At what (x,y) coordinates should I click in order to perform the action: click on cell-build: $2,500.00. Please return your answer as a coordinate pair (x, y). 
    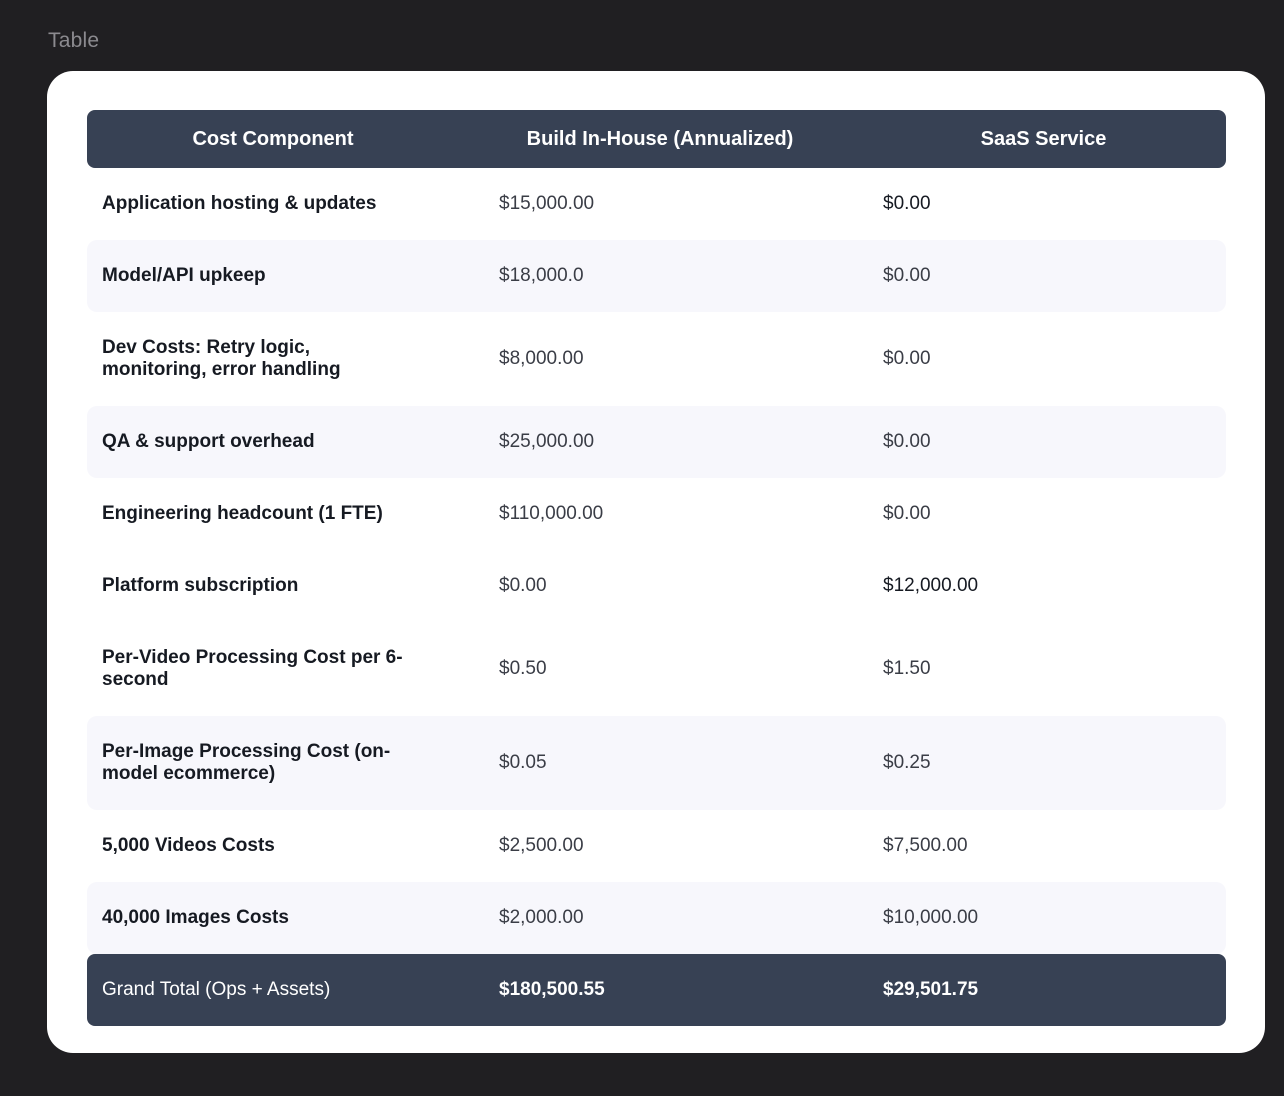
    Looking at the image, I should click on (541, 845).